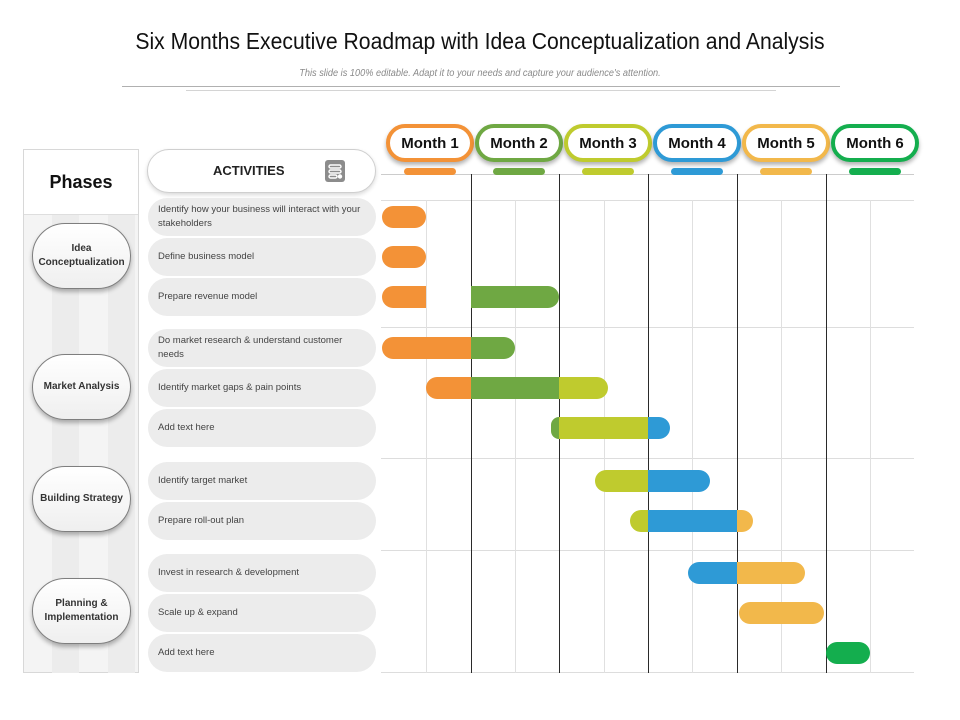  I want to click on month-2-badge: Month 2, so click(519, 143).